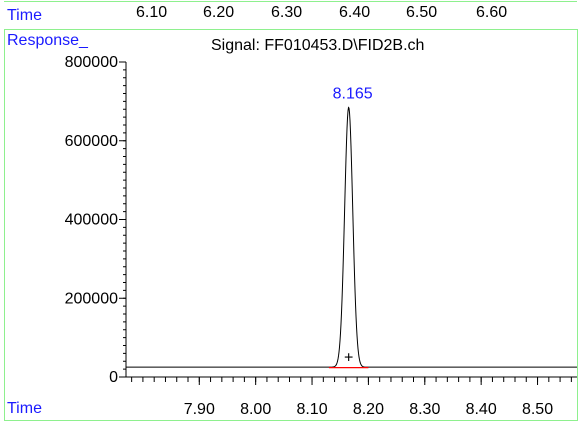 The height and width of the screenshot is (424, 579). I want to click on y-tick-label: 400000, so click(91, 220).